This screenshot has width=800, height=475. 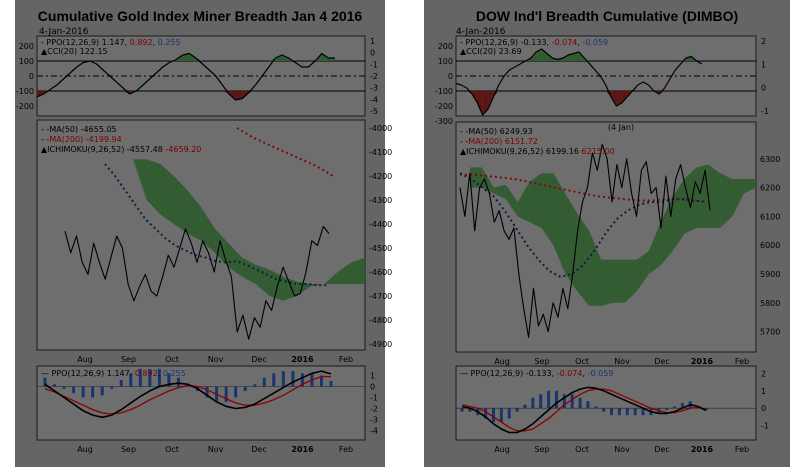 What do you see at coordinates (146, 373) in the screenshot?
I see `ppo-bottom-legend-part: 0.892` at bounding box center [146, 373].